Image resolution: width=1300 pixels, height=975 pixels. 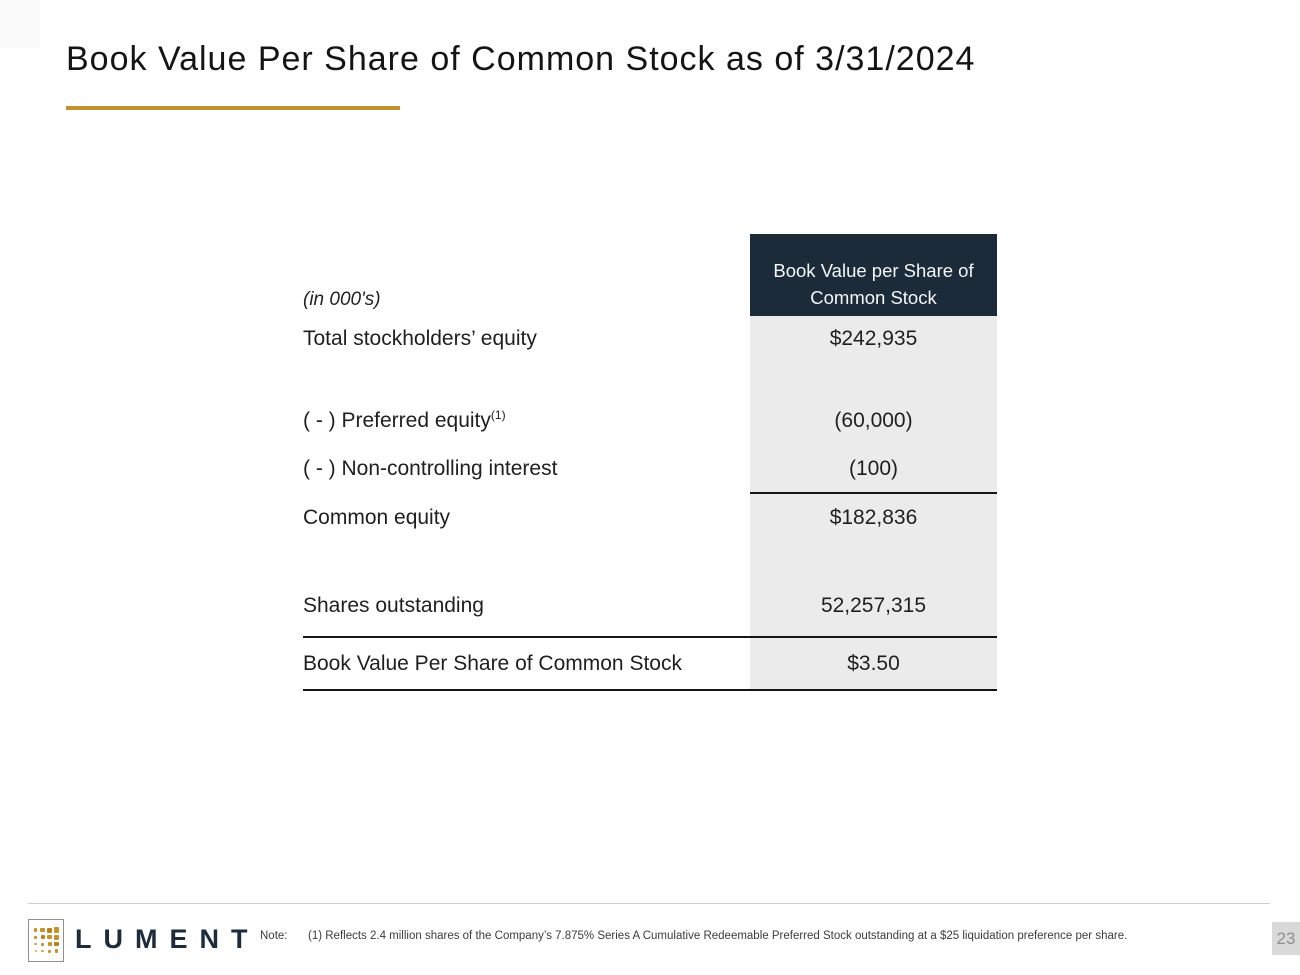 I want to click on table-column-header: Book Value per Share of Common Stock, so click(x=873, y=275).